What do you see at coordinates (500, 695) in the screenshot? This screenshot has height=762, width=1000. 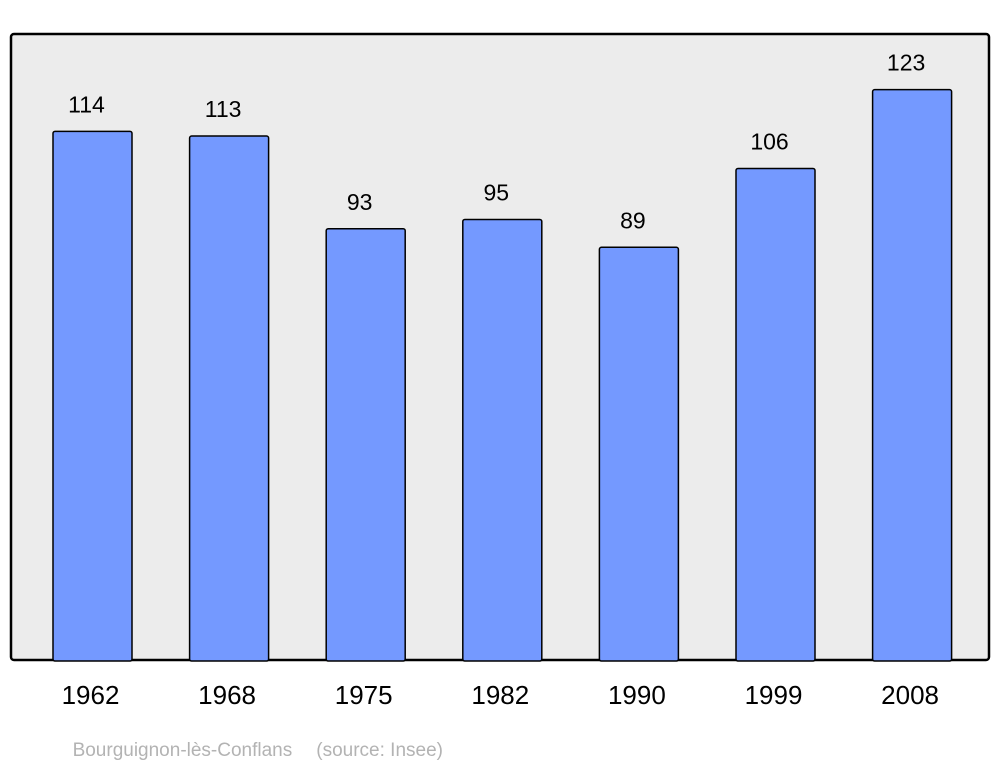 I see `x-tick-label: 1982` at bounding box center [500, 695].